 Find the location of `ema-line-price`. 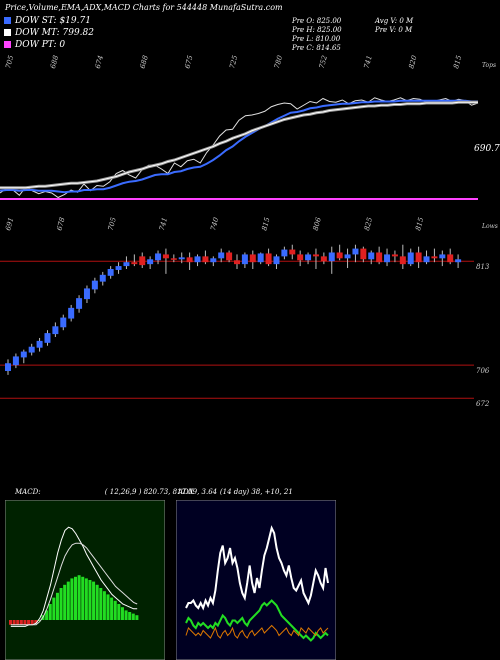

ema-line-price is located at coordinates (239, 148).